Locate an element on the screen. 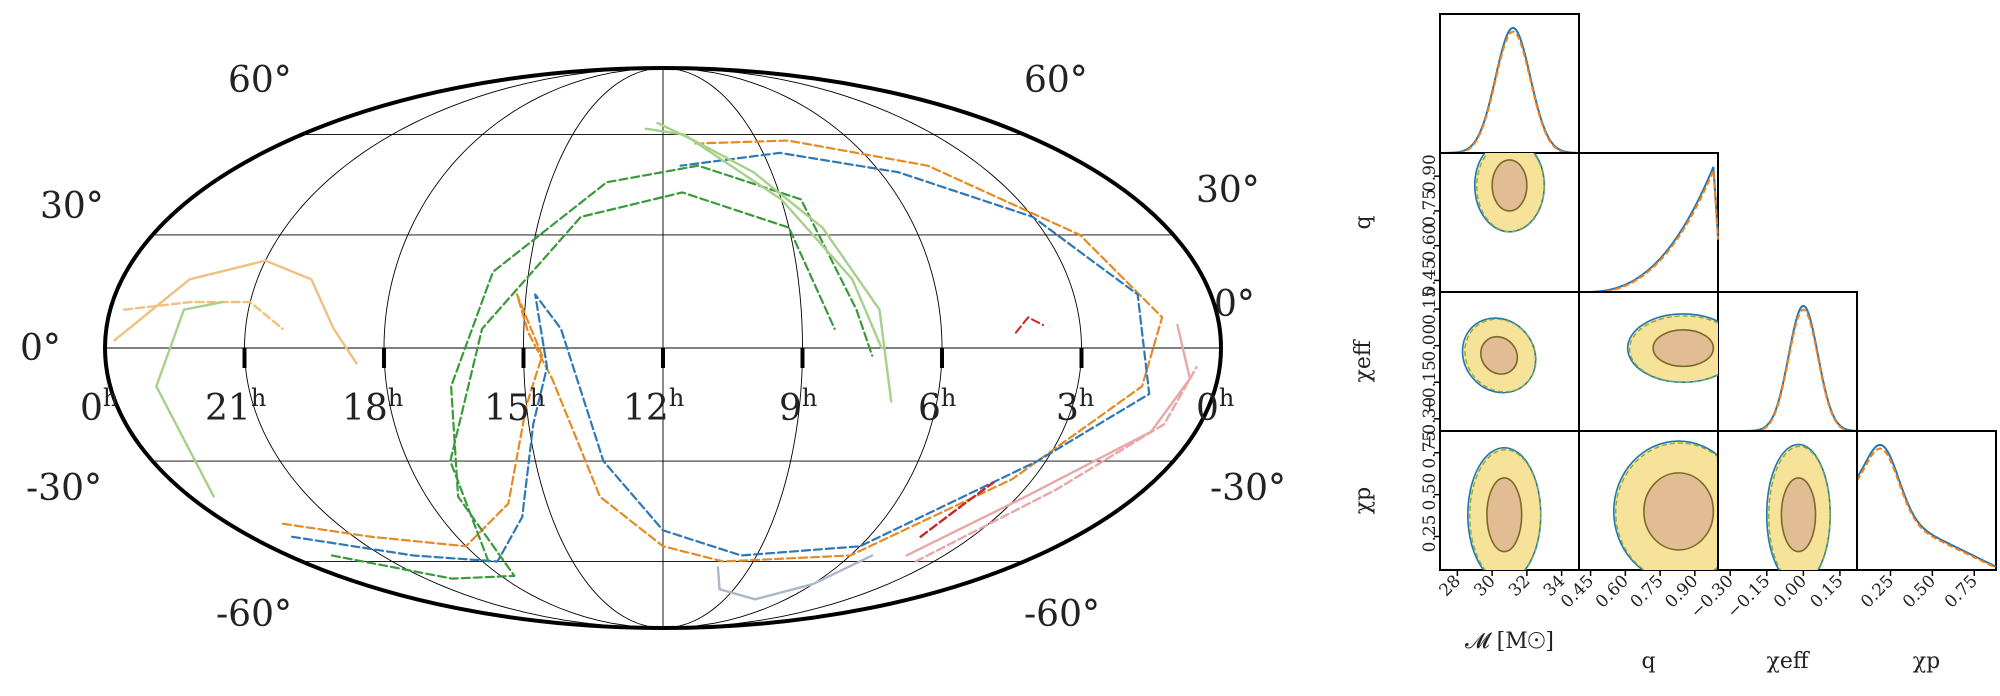 Image resolution: width=2000 pixels, height=696 pixels. ra-label: 18h is located at coordinates (372, 406).